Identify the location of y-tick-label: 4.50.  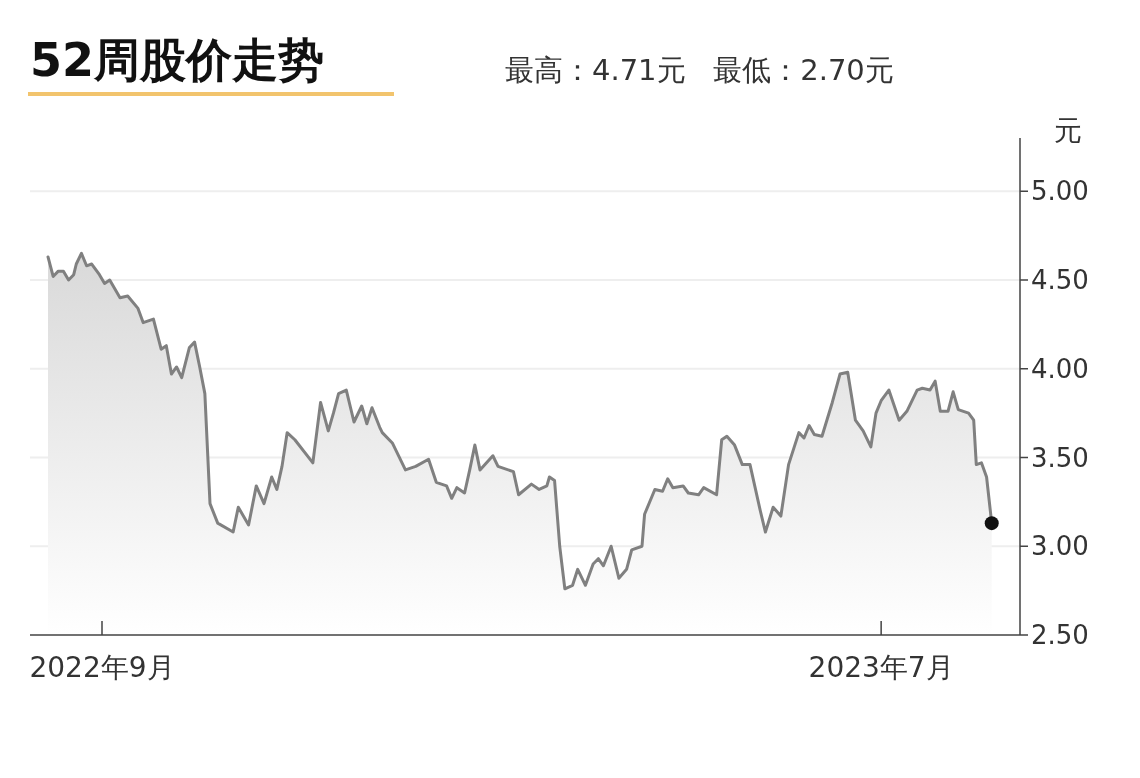
(1060, 280).